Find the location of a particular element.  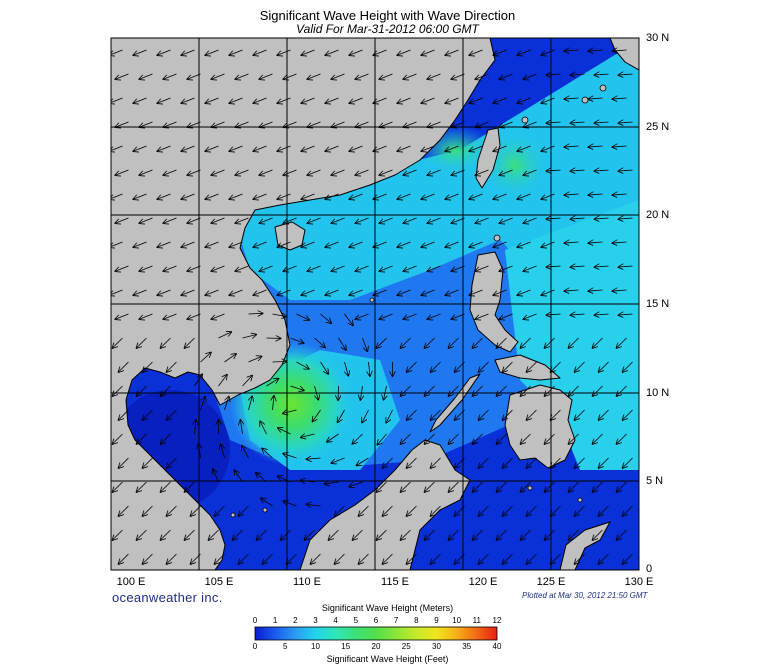

colorbar-tick: 2 is located at coordinates (295, 620).